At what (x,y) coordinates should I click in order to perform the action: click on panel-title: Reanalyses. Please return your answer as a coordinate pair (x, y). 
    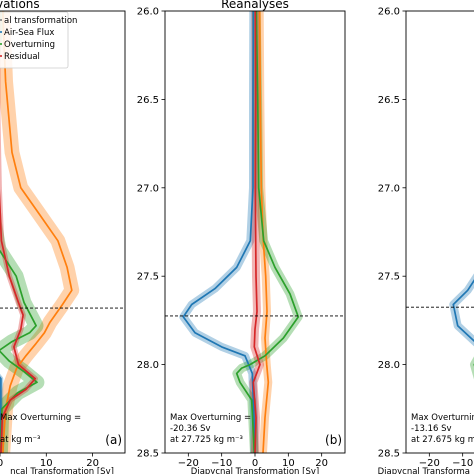
    Looking at the image, I should click on (255, 5).